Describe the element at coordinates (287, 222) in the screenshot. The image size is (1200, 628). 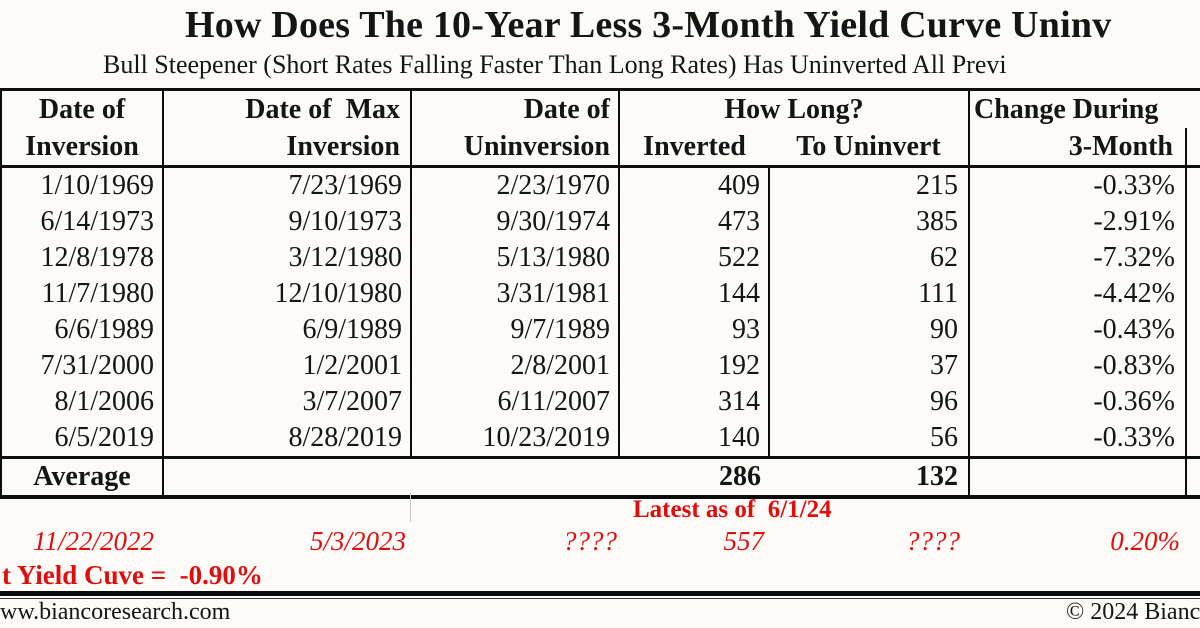
I see `cell-max-inversion-date: 9/10/1973` at that location.